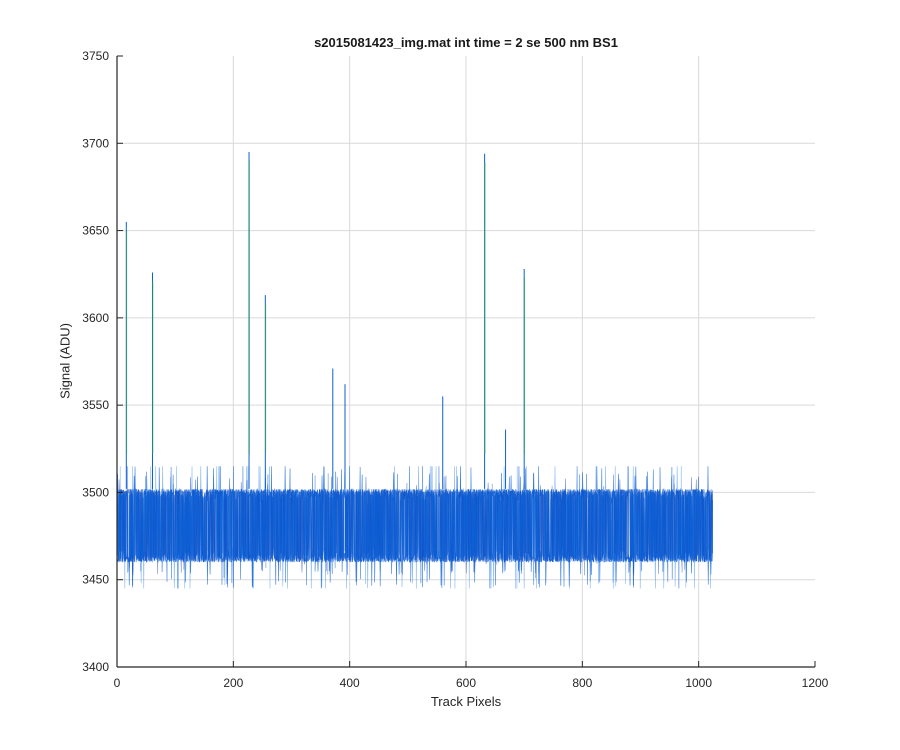 Image resolution: width=900 pixels, height=750 pixels. Describe the element at coordinates (415, 527) in the screenshot. I see `signal-trace` at that location.